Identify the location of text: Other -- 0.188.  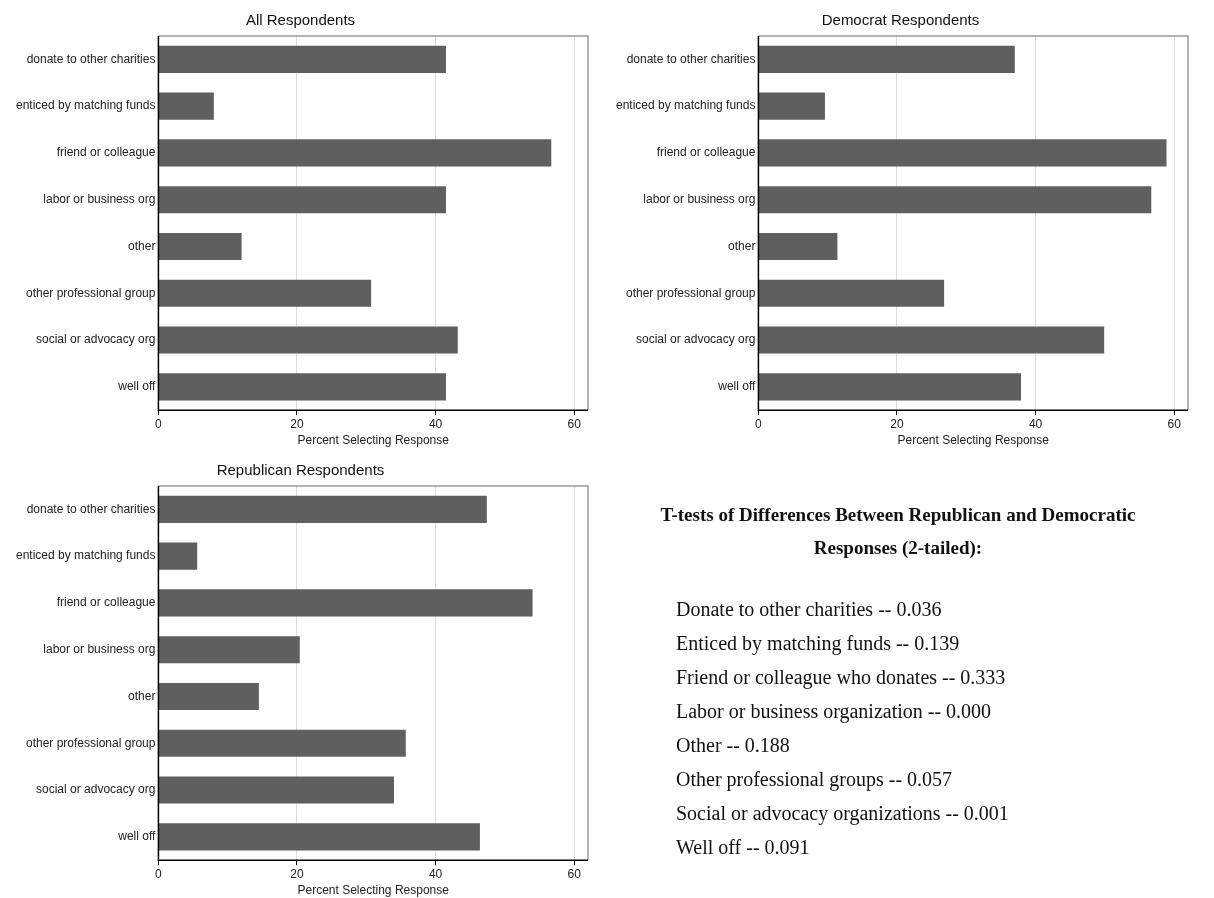
(733, 745).